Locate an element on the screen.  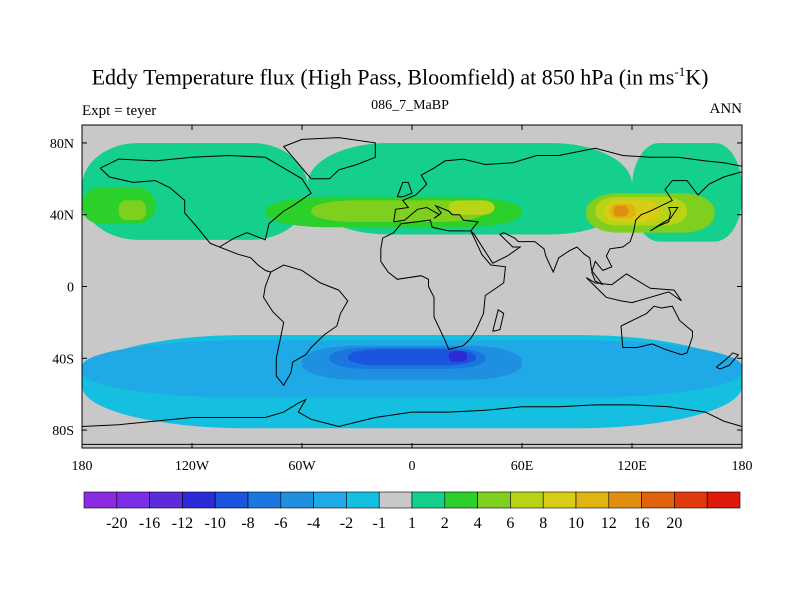
colorbar-label: -12 is located at coordinates (182, 523).